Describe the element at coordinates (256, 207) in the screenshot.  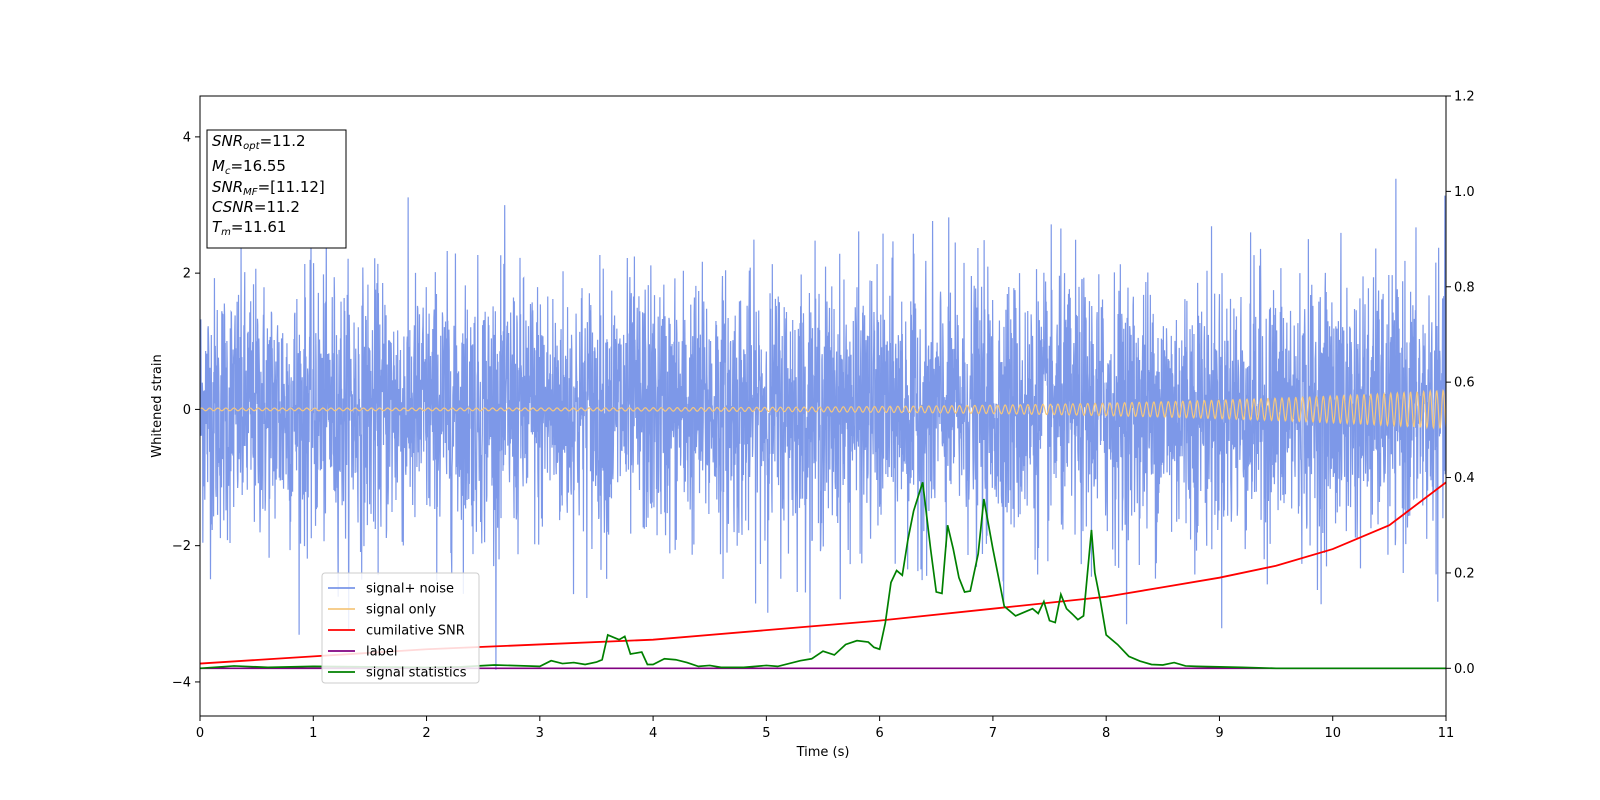
I see `annotation-line: CSNR=11.2` at that location.